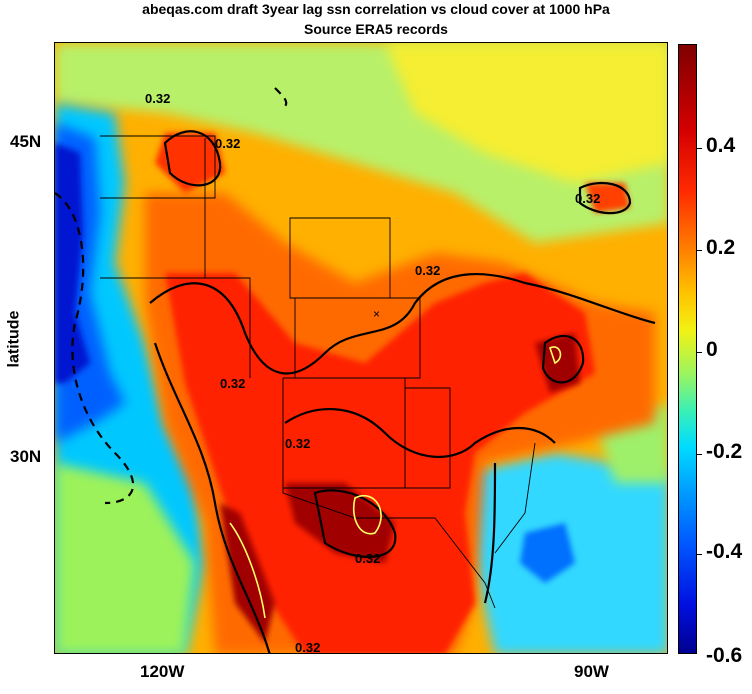  What do you see at coordinates (190, 163) in the screenshot?
I see `warm-northwest-blob` at bounding box center [190, 163].